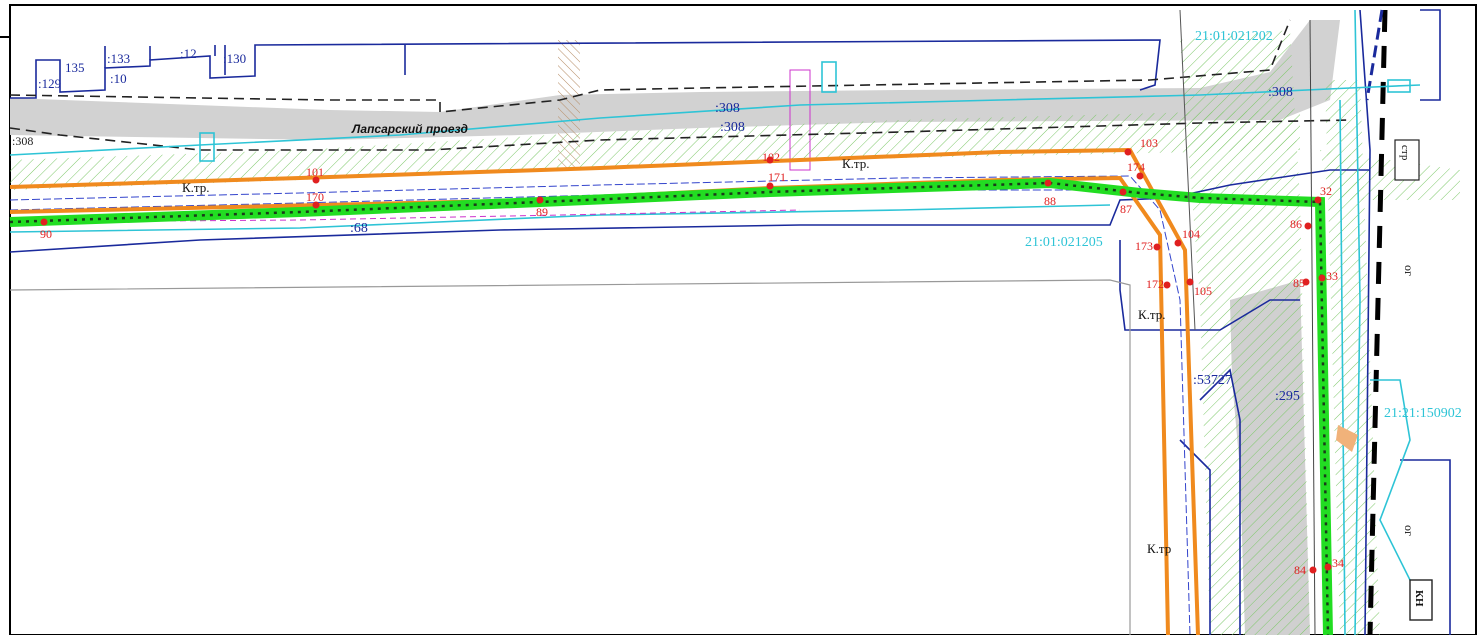 This screenshot has width=1480, height=635. Describe the element at coordinates (777, 177) in the screenshot. I see `point-label-171: 171` at that location.